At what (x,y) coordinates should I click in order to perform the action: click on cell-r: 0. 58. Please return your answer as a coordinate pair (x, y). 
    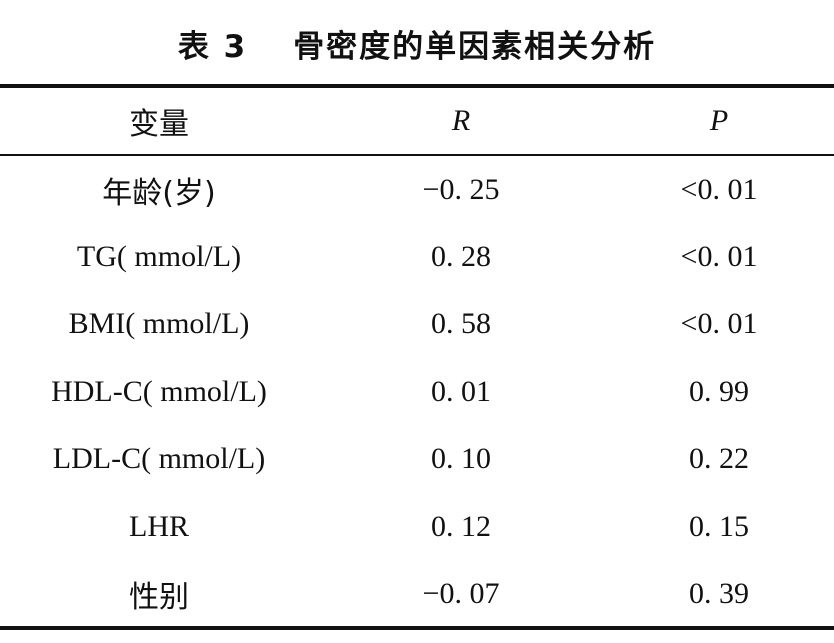
    Looking at the image, I should click on (461, 324).